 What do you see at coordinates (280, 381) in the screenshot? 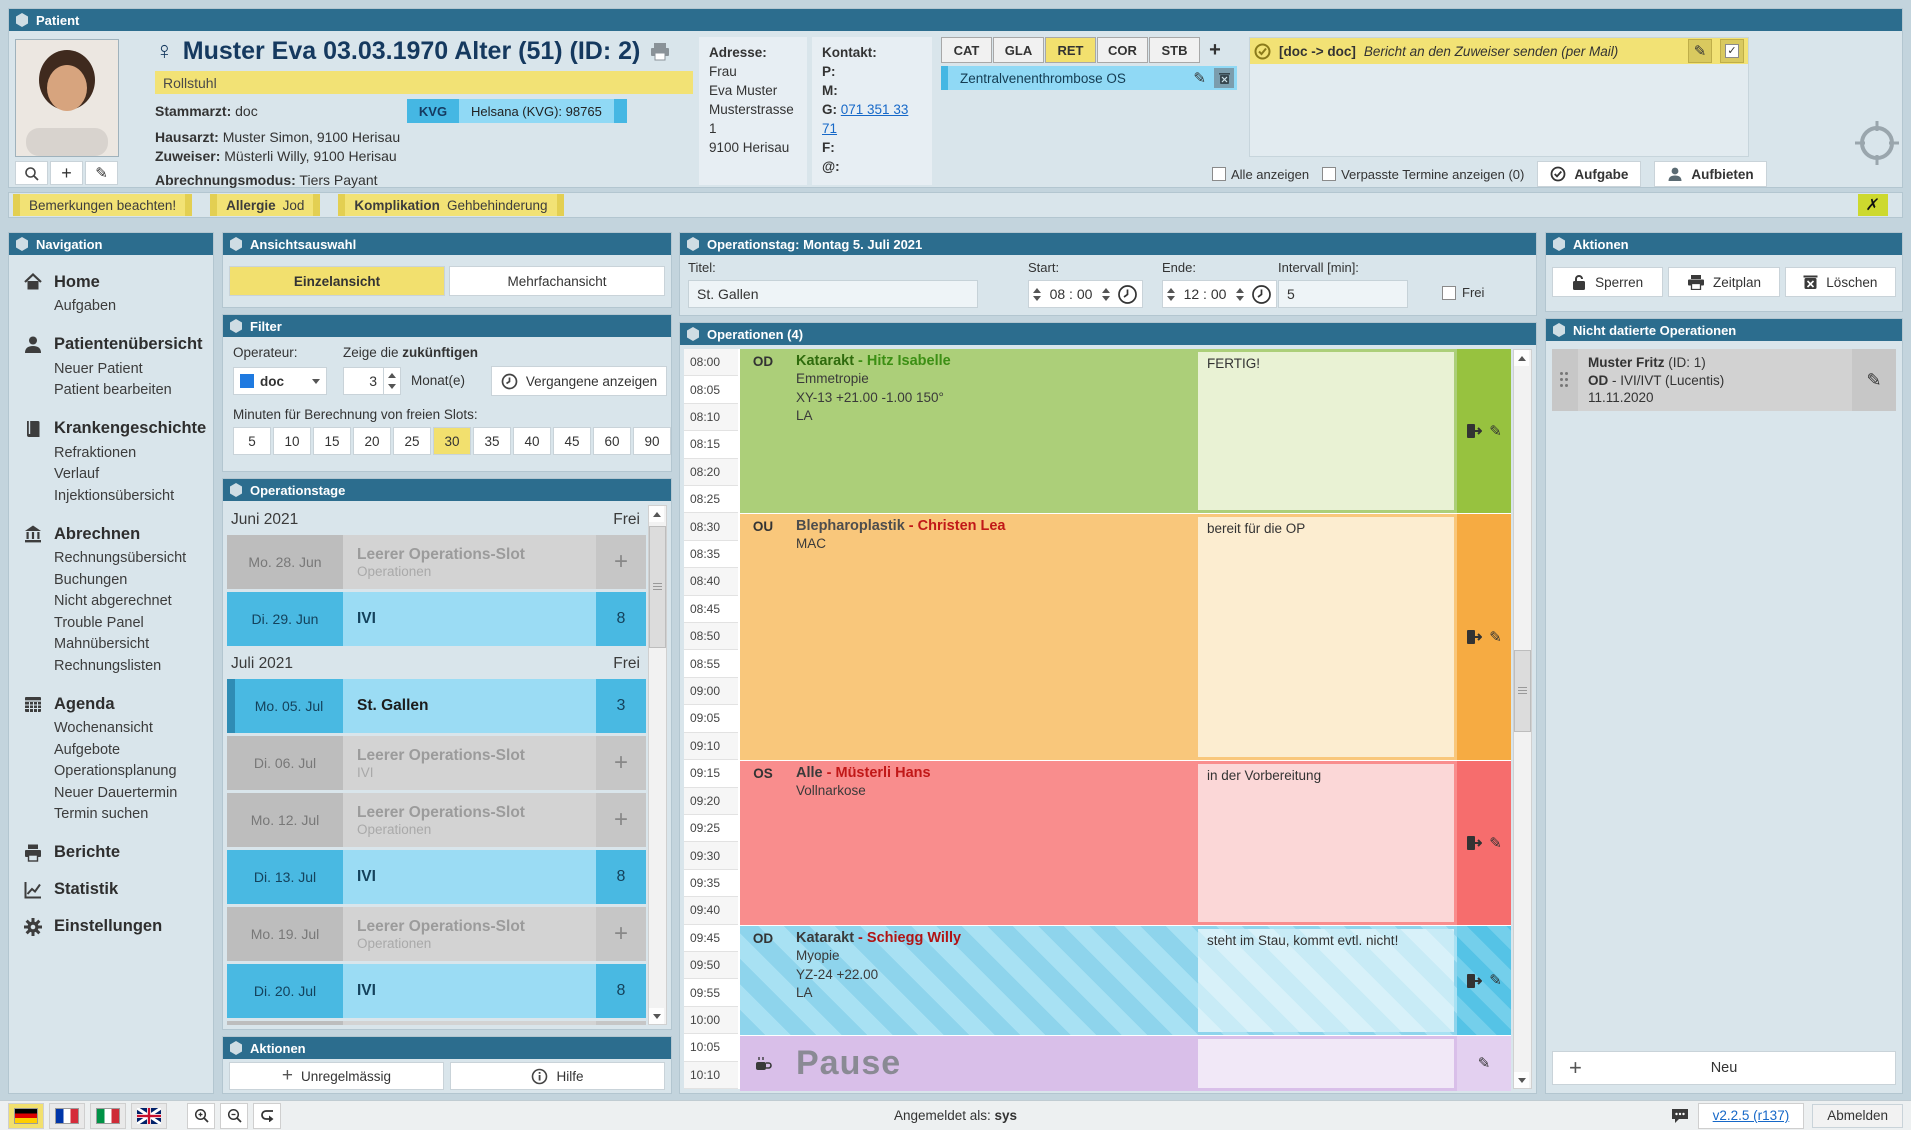
I see `operator-dropdown: doc` at bounding box center [280, 381].